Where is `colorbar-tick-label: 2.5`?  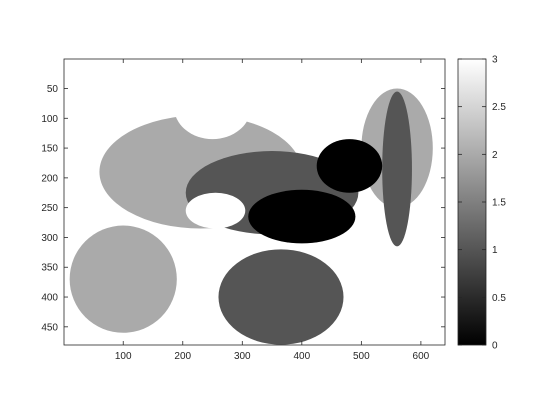
colorbar-tick-label: 2.5 is located at coordinates (499, 107).